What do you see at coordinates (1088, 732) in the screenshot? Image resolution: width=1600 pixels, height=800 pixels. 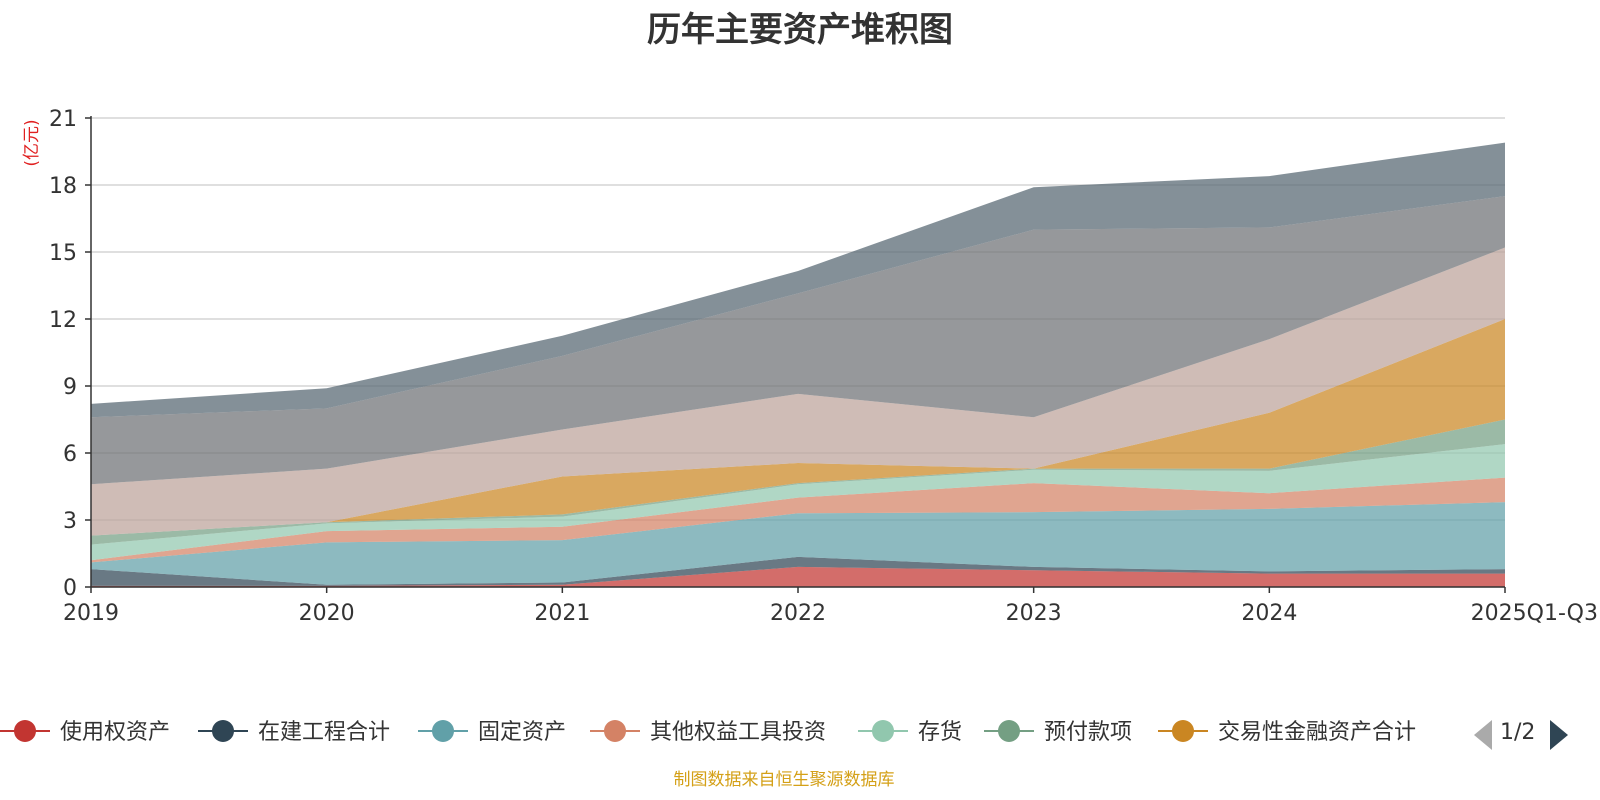 I see `legend-label: 预付款项` at bounding box center [1088, 732].